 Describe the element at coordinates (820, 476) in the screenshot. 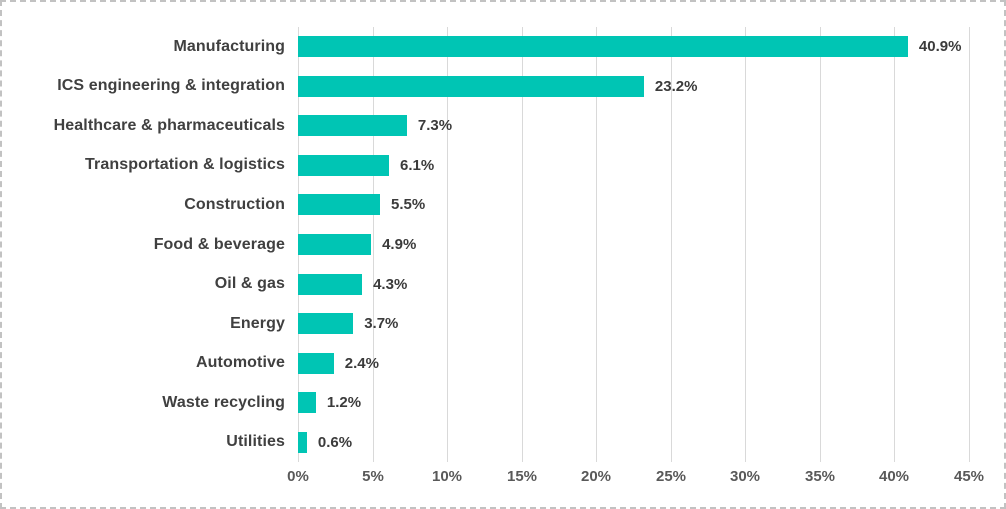

I see `x-tick-label: 35%` at that location.